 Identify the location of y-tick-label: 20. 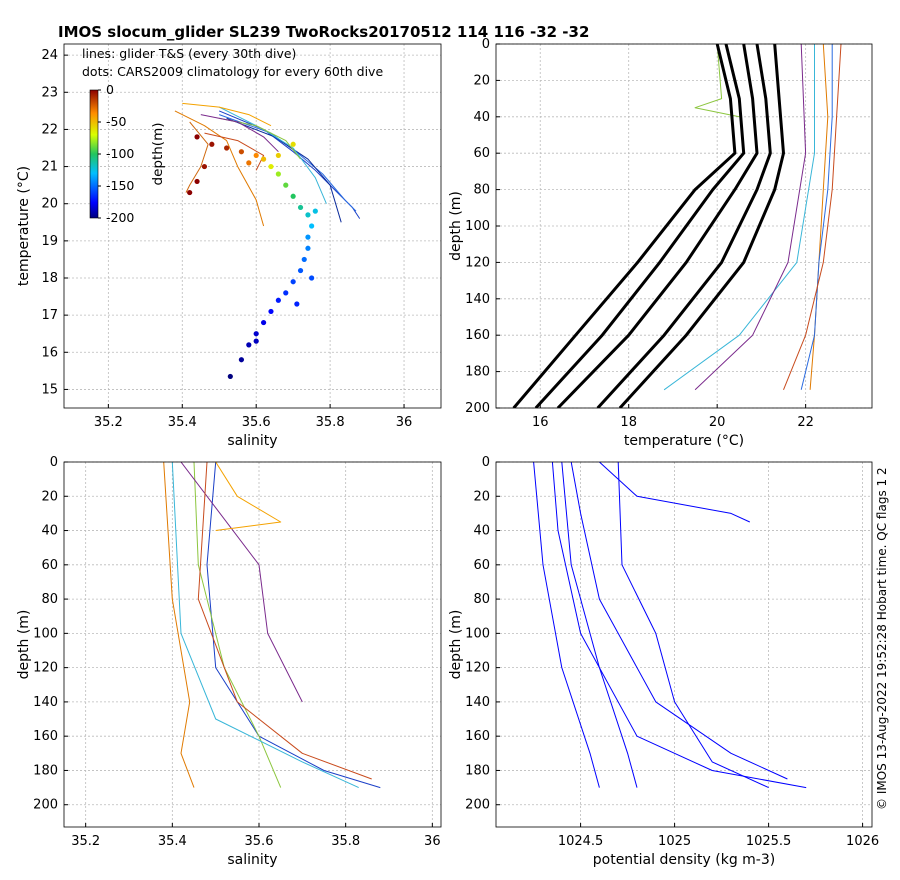
(481, 496).